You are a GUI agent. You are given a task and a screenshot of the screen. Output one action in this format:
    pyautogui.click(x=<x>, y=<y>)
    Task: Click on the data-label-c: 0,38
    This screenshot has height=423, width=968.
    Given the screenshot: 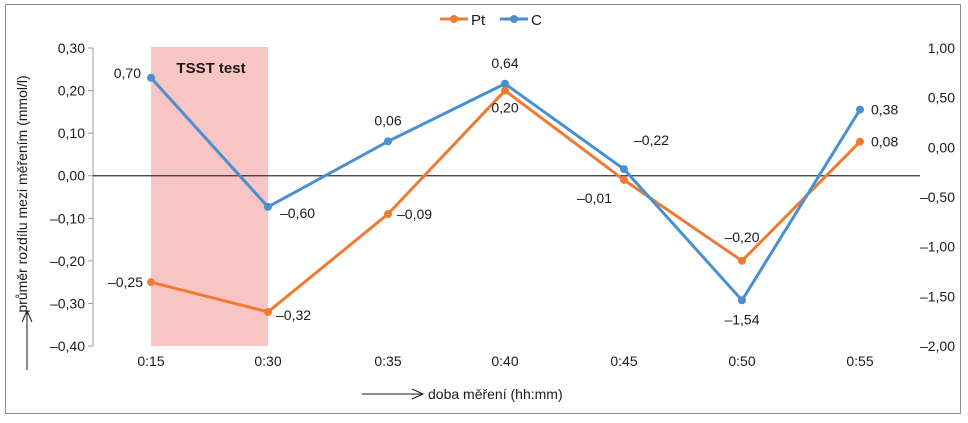 What is the action you would take?
    pyautogui.click(x=884, y=110)
    